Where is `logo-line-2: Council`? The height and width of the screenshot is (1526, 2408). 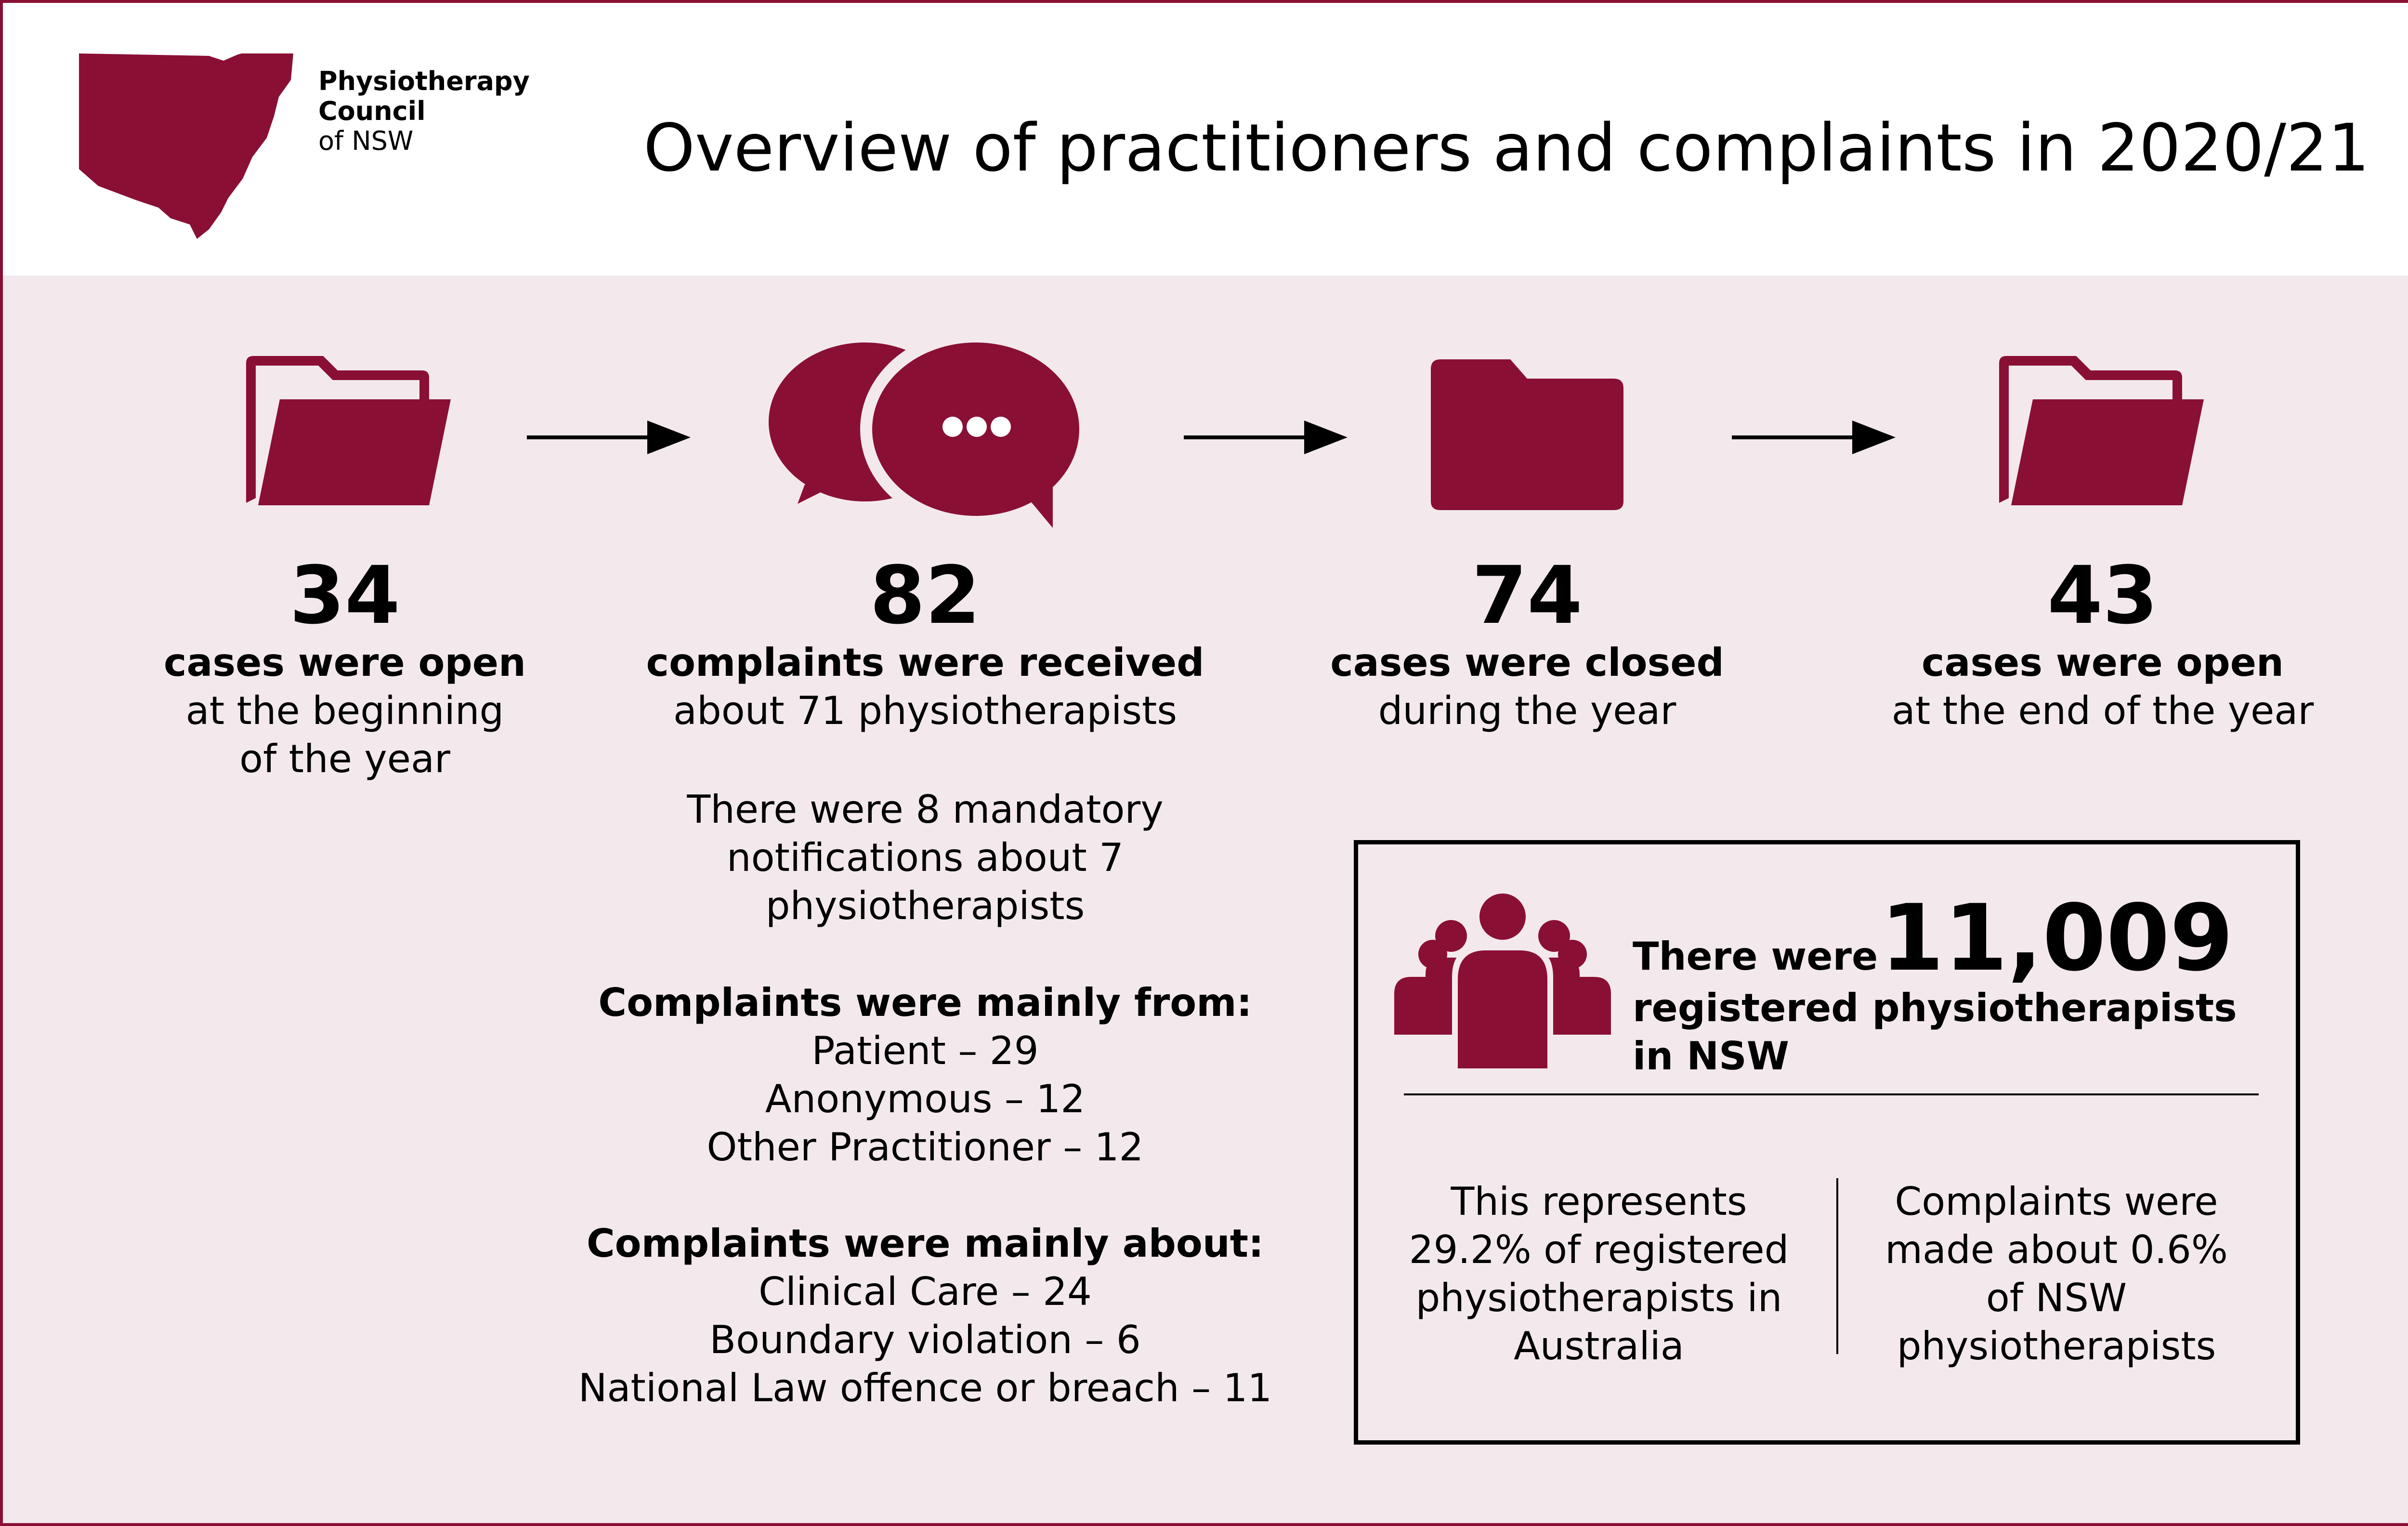
logo-line-2: Council is located at coordinates (372, 111).